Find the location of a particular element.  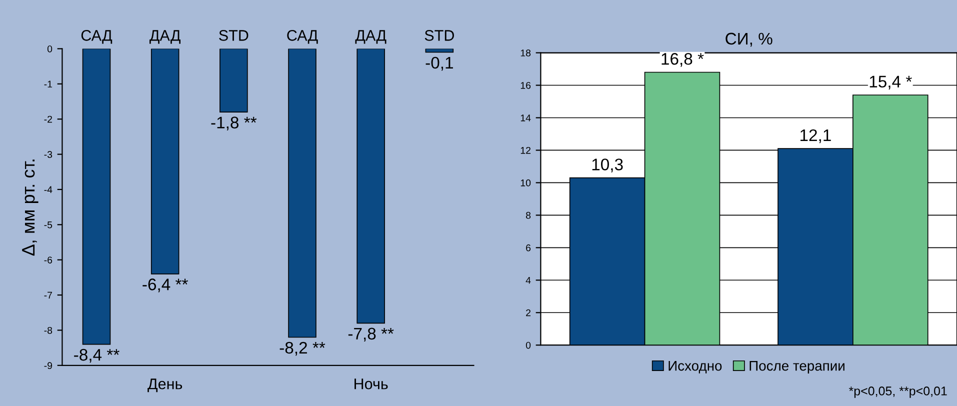

data-label: -0,1 is located at coordinates (439, 63).